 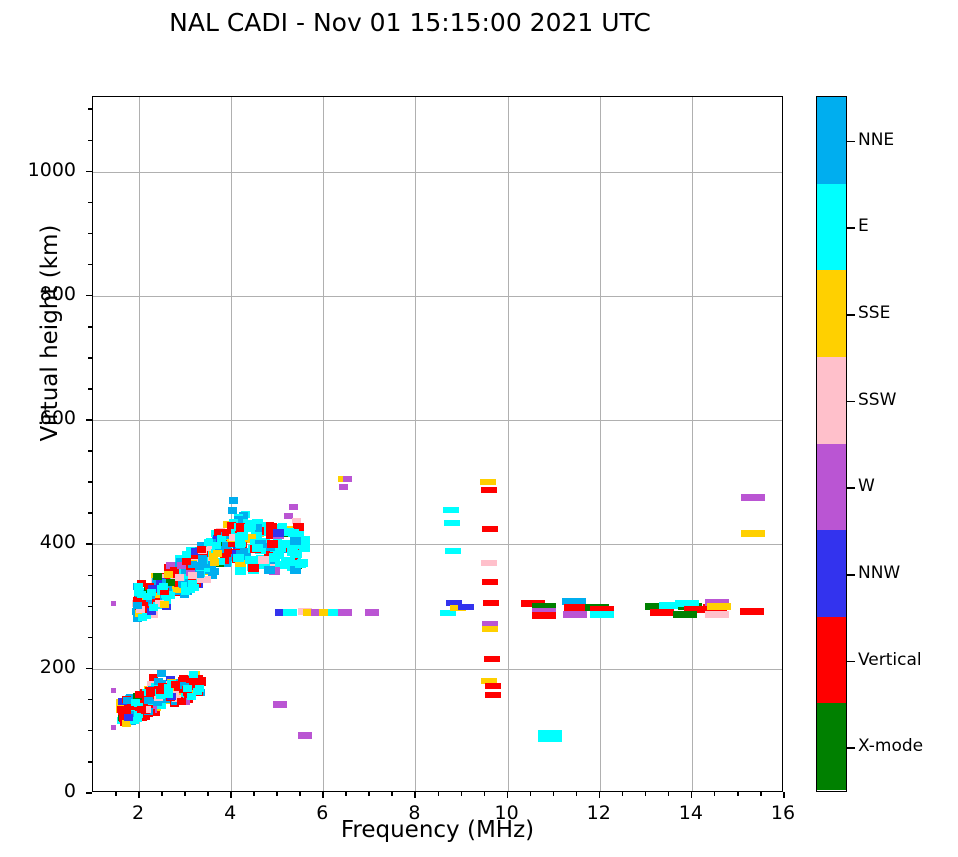 I want to click on colorbar-label-ssw: SSW, so click(x=877, y=399).